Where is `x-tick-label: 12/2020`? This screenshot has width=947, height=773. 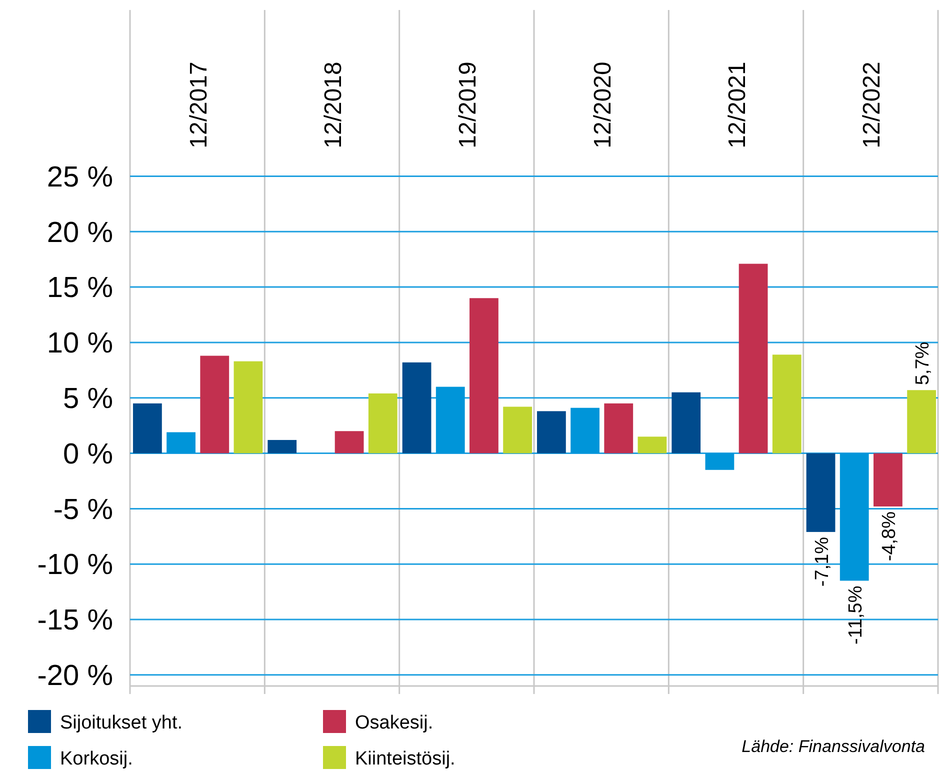 x-tick-label: 12/2020 is located at coordinates (602, 105).